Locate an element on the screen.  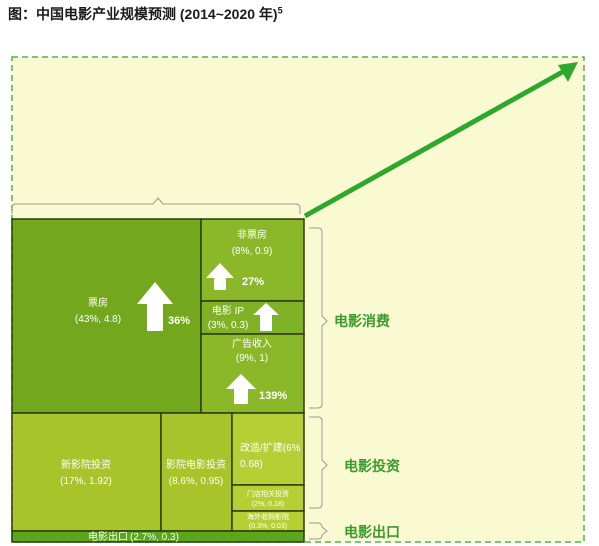
cell-overseas-name: 海外收购影院 is located at coordinates (268, 516).